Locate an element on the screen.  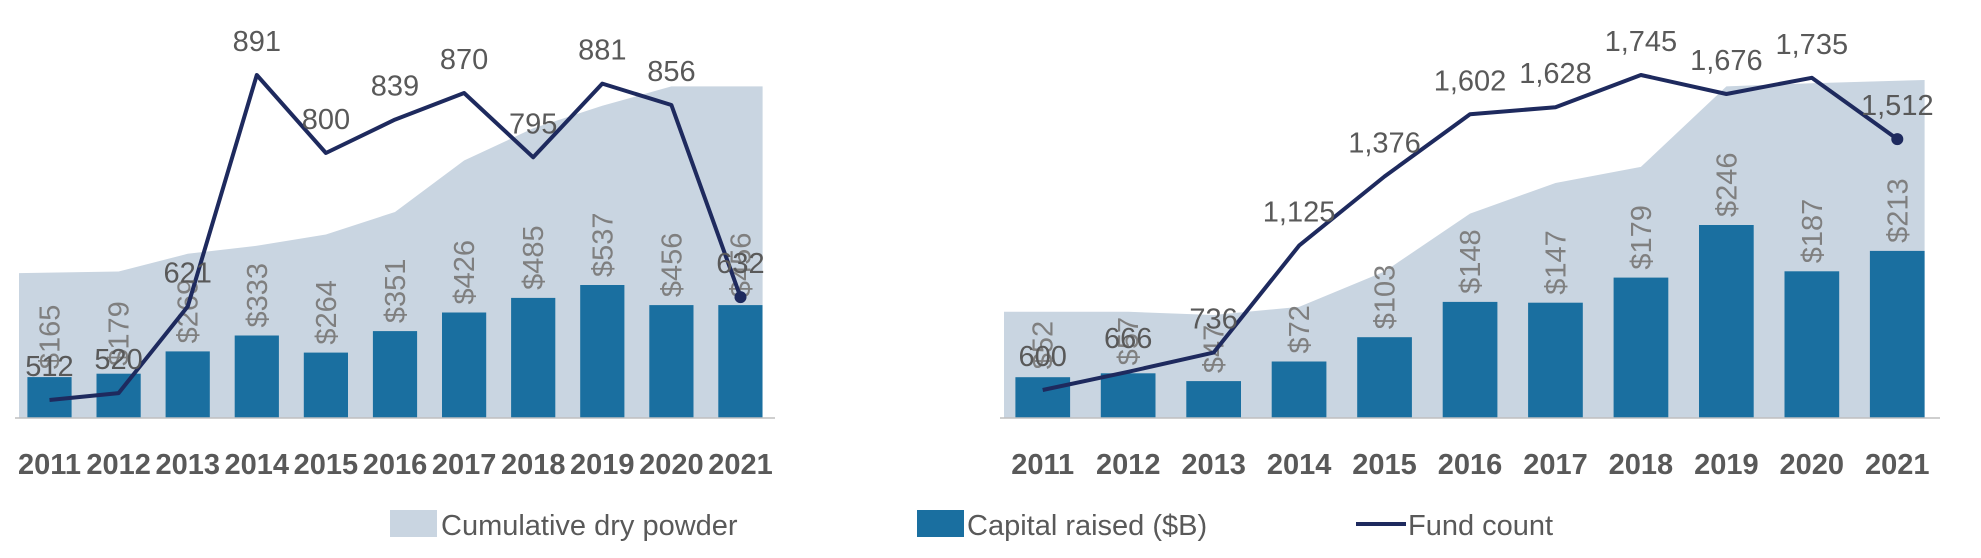
fund-count-label: 881 is located at coordinates (602, 51).